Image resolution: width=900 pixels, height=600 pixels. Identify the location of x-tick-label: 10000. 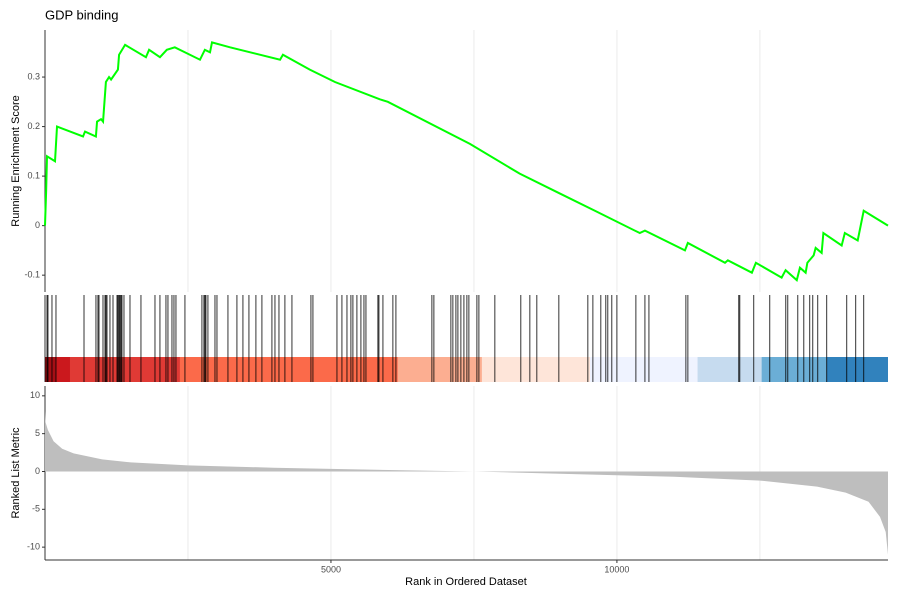
(616, 569).